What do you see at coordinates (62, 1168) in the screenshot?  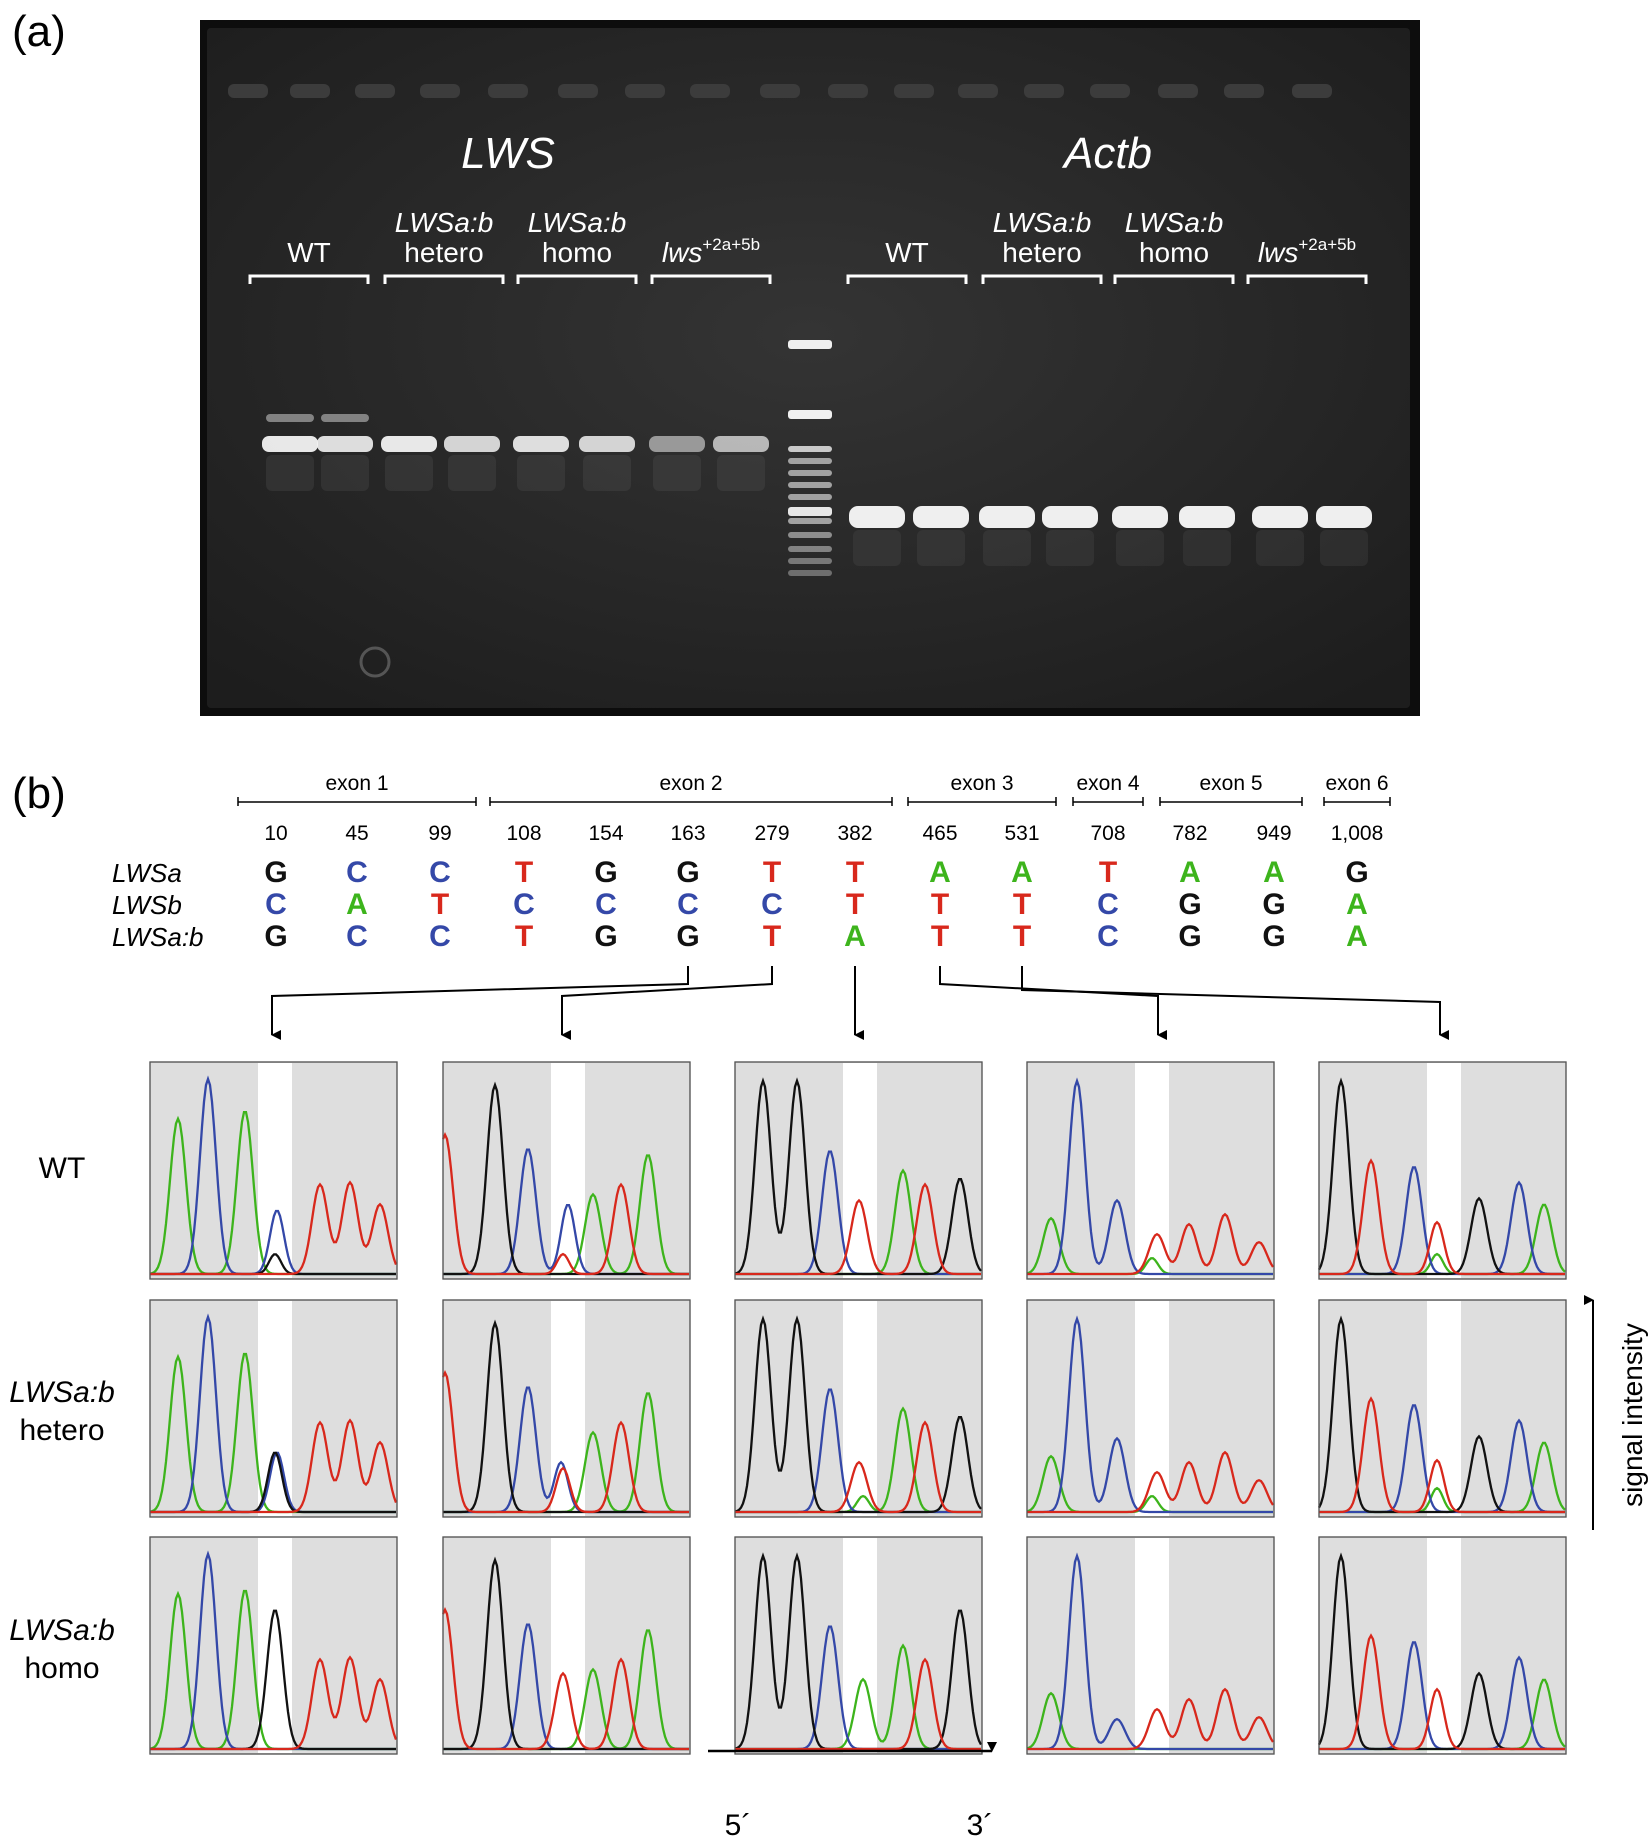 I see `genotype-label: WT` at bounding box center [62, 1168].